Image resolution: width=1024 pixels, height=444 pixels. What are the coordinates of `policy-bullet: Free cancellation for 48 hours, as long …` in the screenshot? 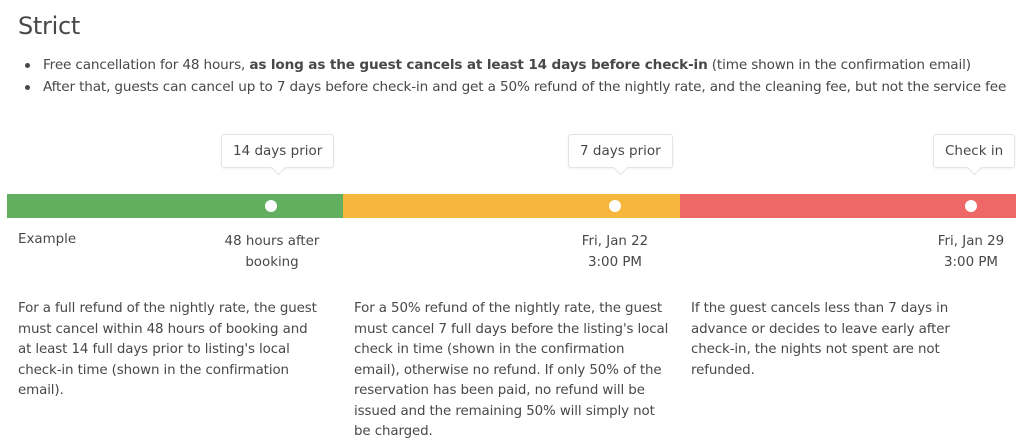 It's located at (514, 65).